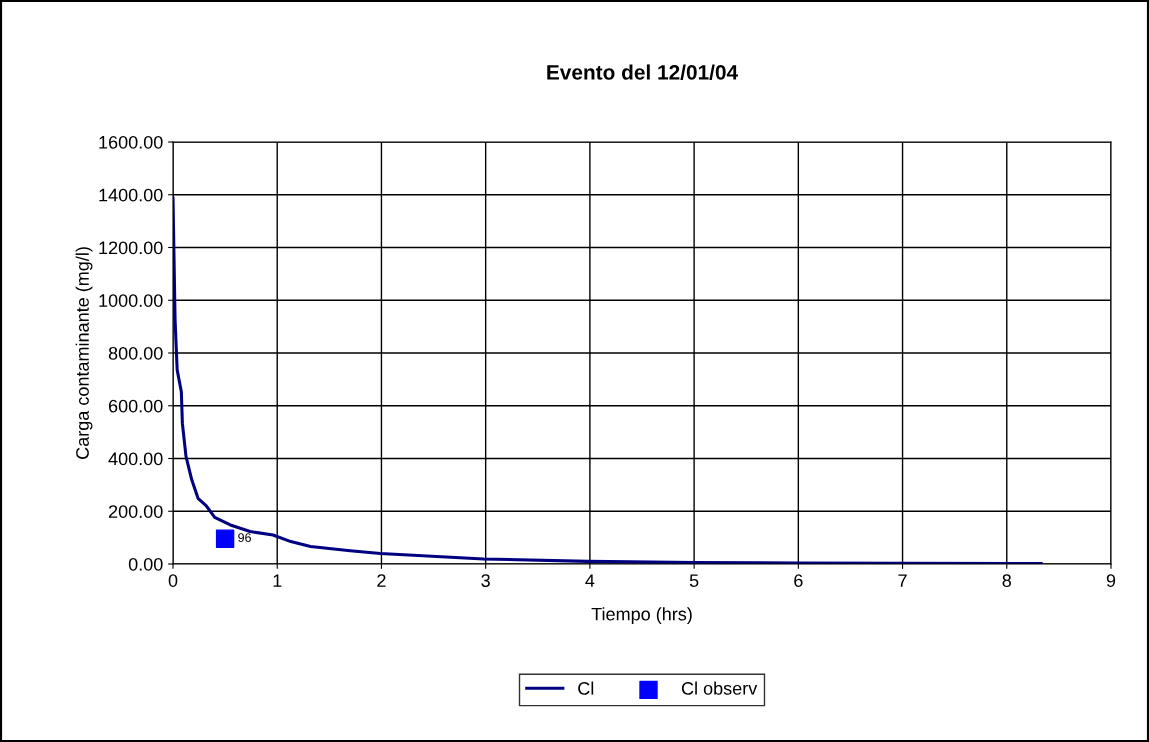 Image resolution: width=1149 pixels, height=742 pixels. Describe the element at coordinates (485, 580) in the screenshot. I see `x-tick-label: 3` at that location.